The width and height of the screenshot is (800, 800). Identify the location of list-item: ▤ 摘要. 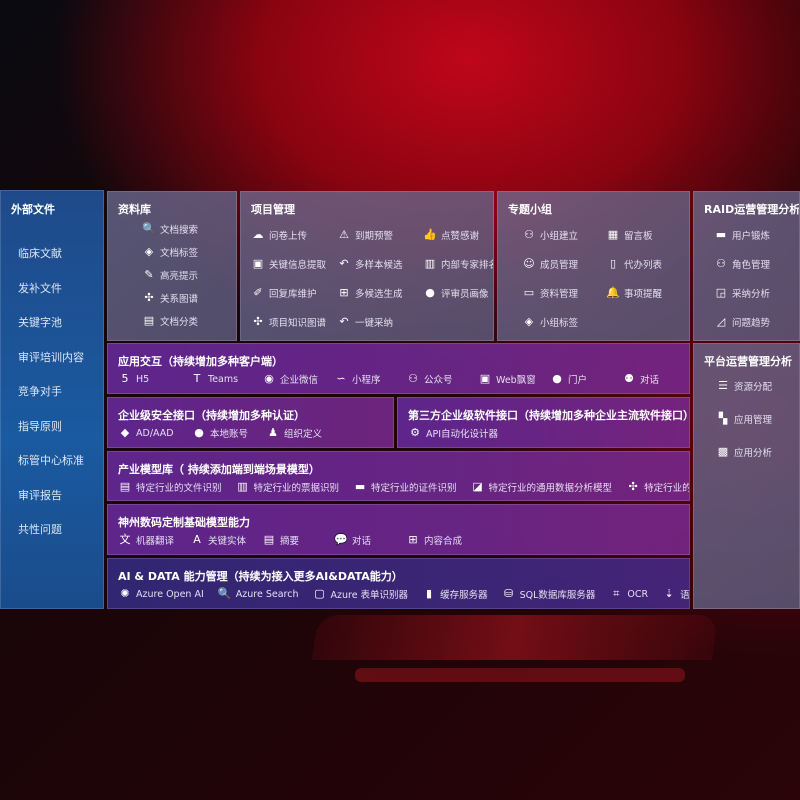
(298, 540).